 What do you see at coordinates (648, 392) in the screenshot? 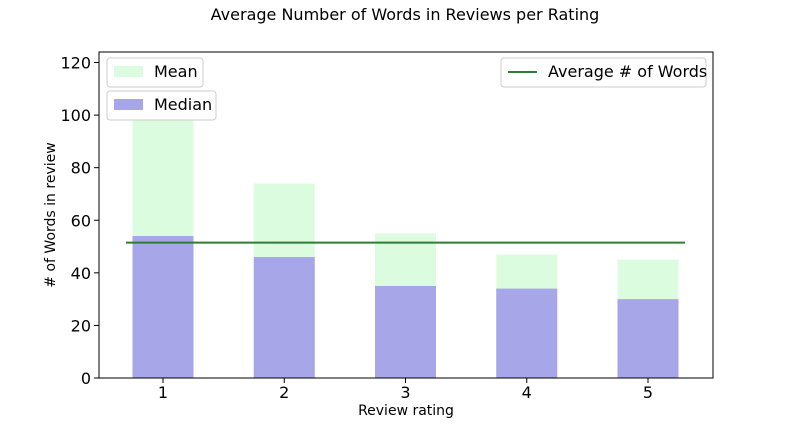
I see `x-tick-label-5: 5` at bounding box center [648, 392].